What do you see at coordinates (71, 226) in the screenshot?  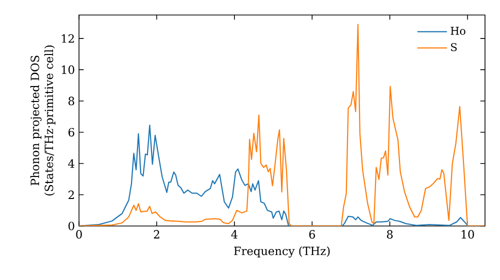 I see `y-tick-label: 0` at bounding box center [71, 226].